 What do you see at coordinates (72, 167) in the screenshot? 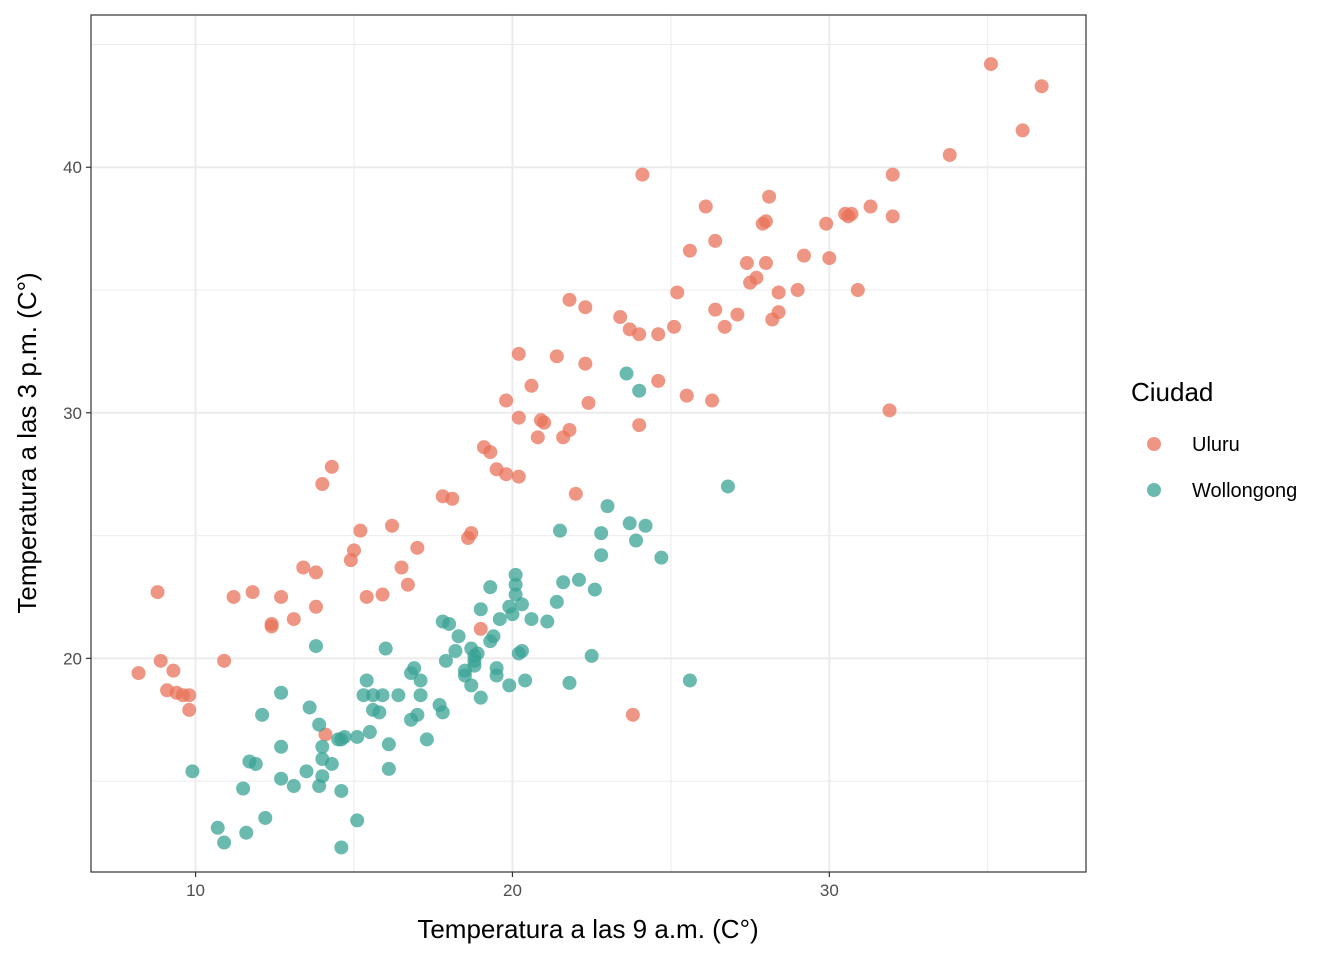
I see `y-tick-label: 40` at bounding box center [72, 167].